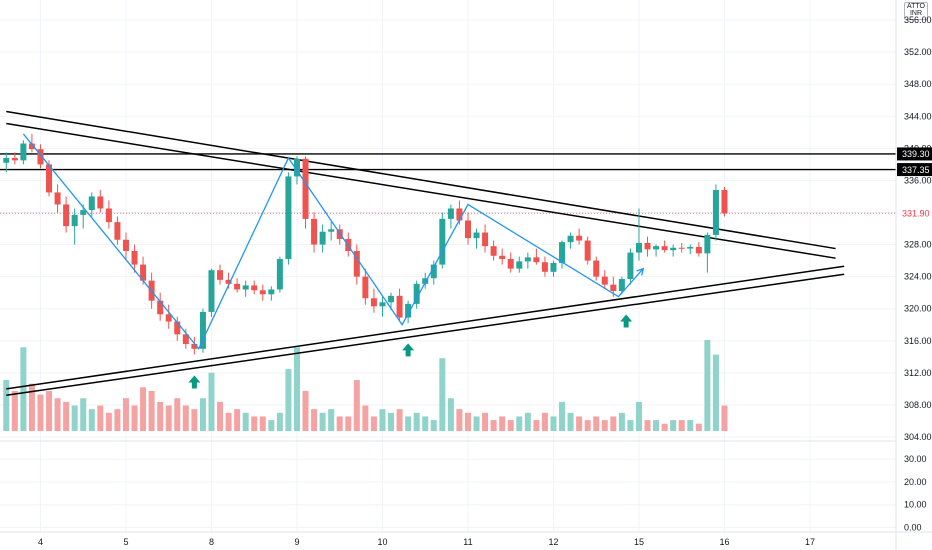  I want to click on price-tick-label: 356.00, so click(918, 20).